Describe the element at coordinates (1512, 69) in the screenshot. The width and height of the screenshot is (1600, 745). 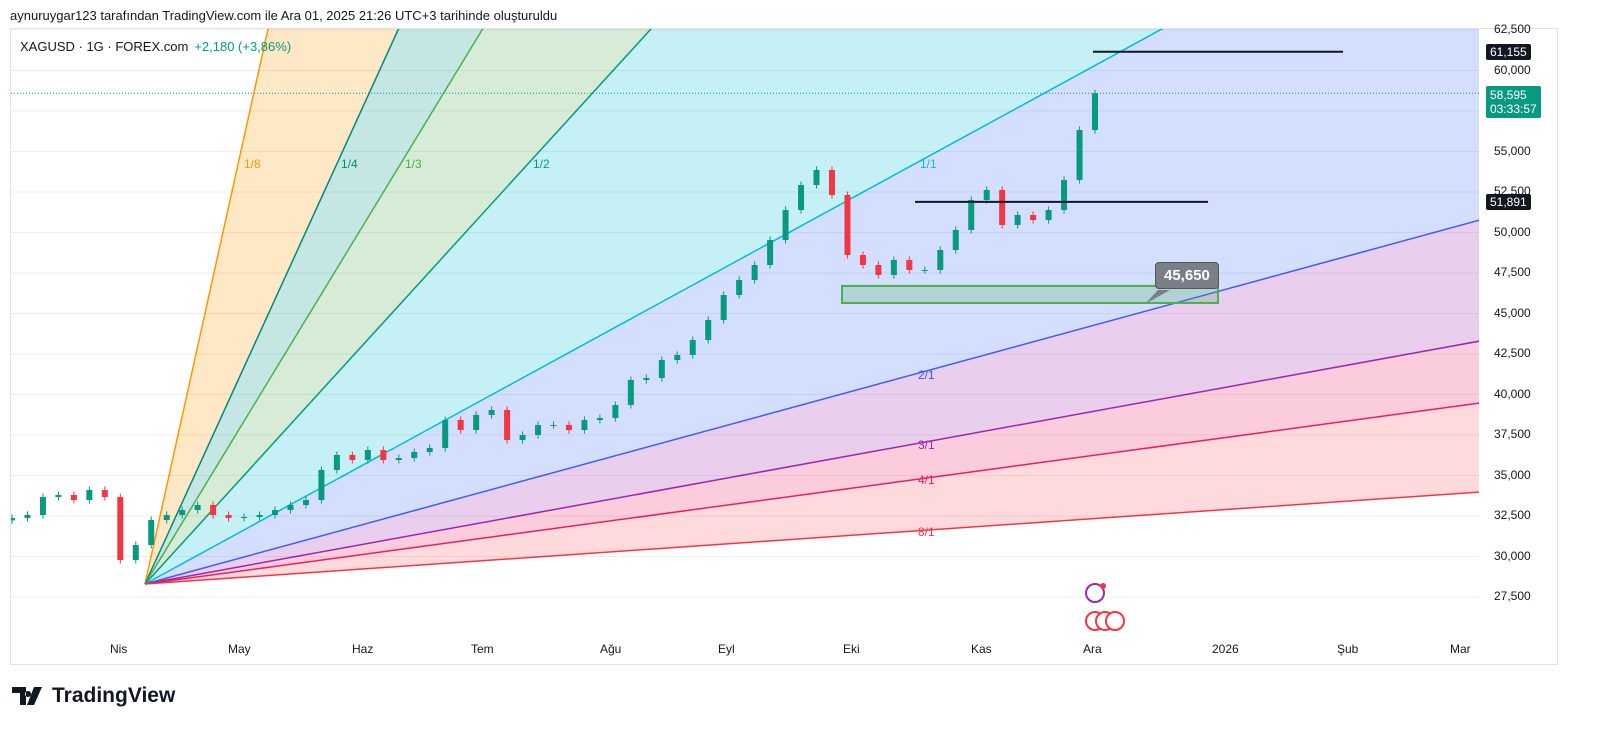
I see `price-axis-label: 60,000` at that location.